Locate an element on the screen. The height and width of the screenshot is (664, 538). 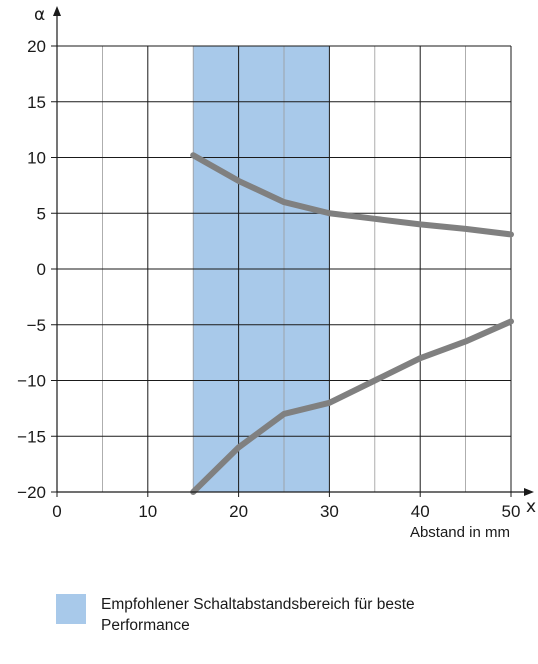
y-tick-label: 10 is located at coordinates (36, 158).